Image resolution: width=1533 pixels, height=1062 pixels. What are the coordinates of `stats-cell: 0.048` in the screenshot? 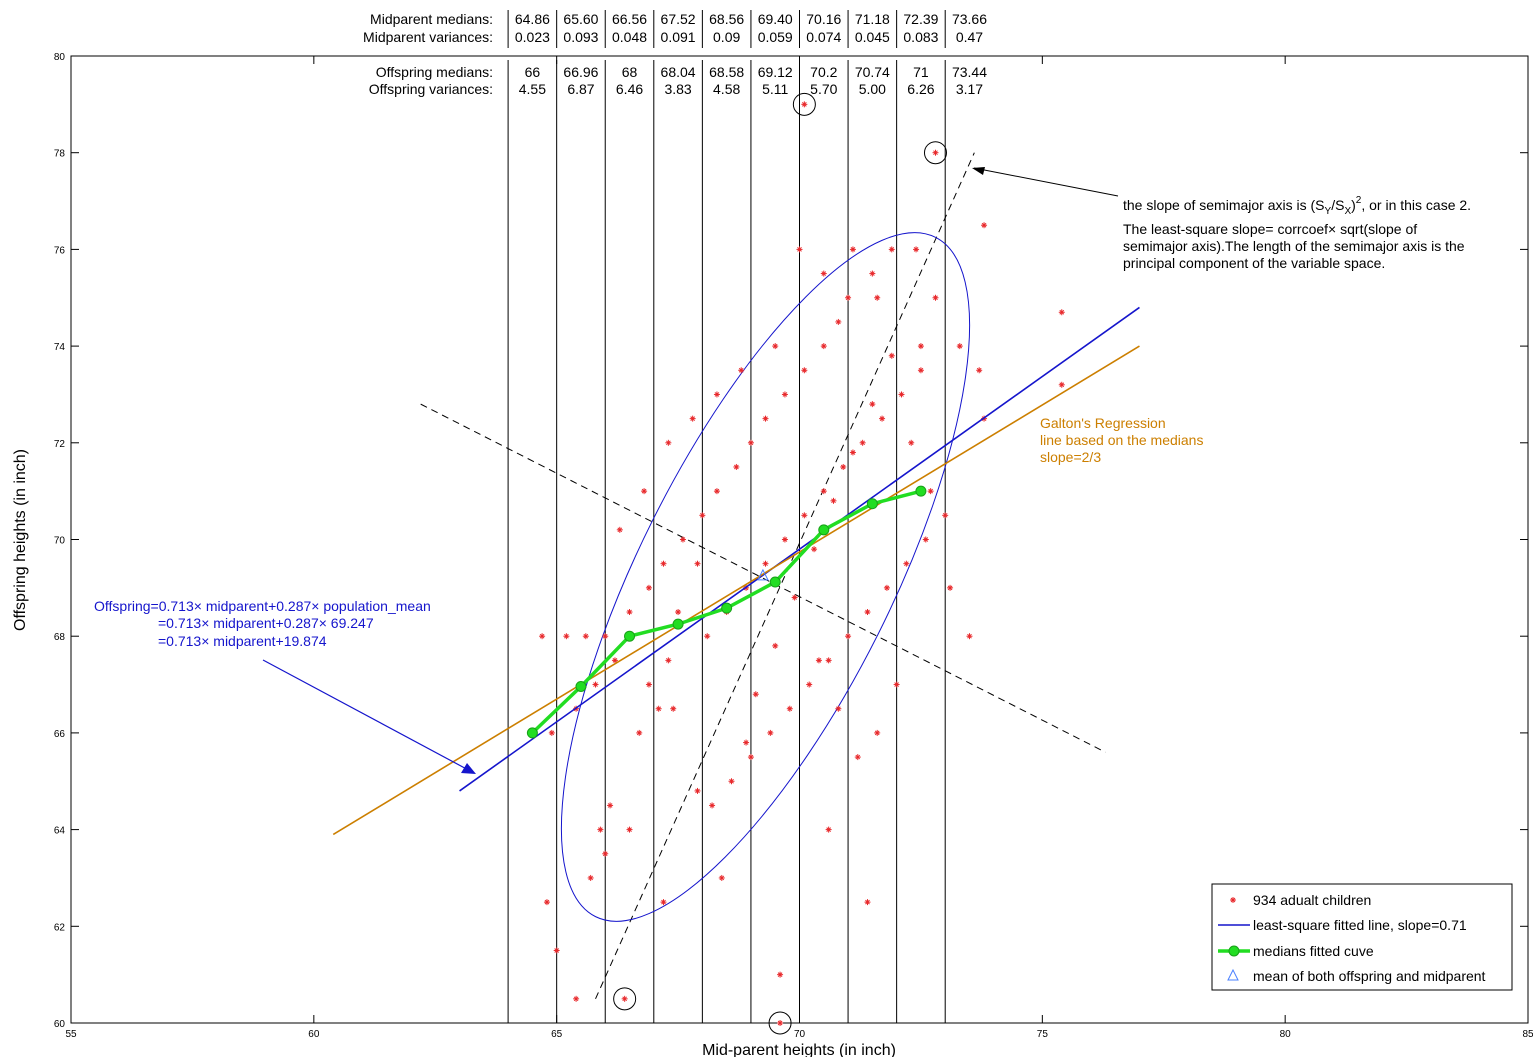 It's located at (629, 37).